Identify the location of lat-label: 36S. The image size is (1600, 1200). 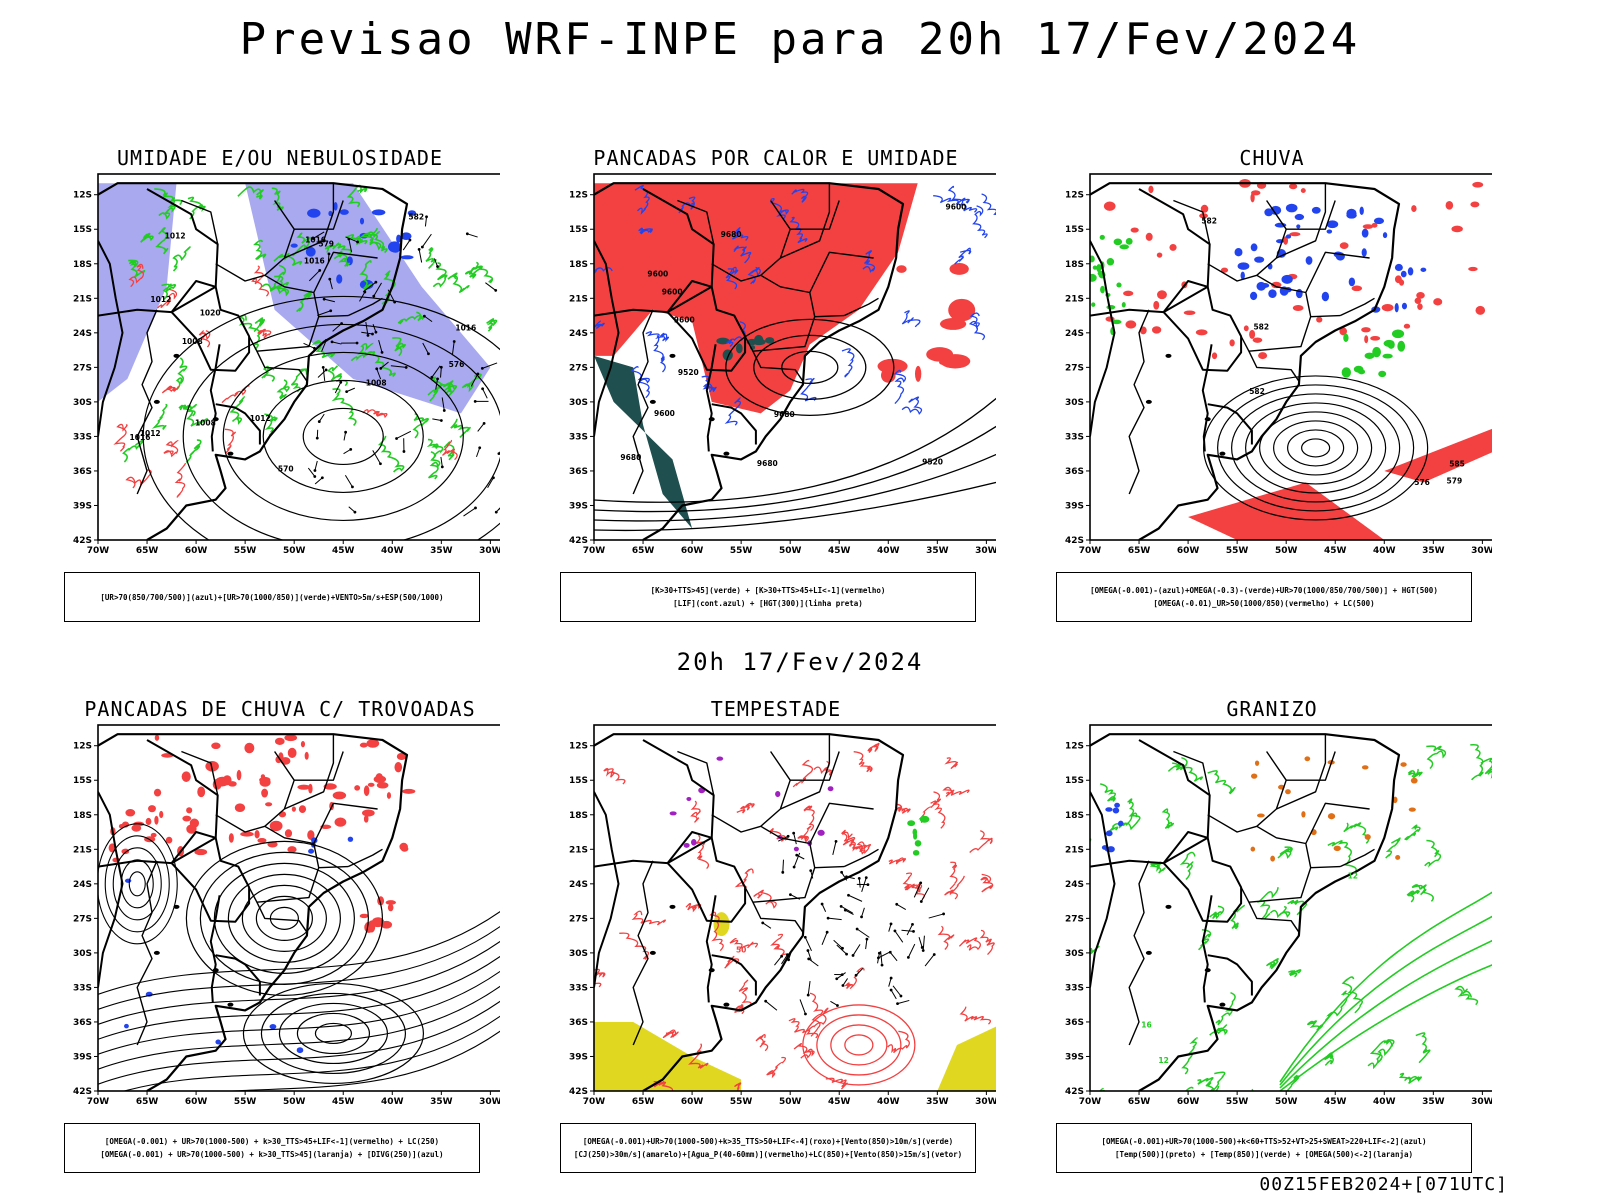
(82, 1023).